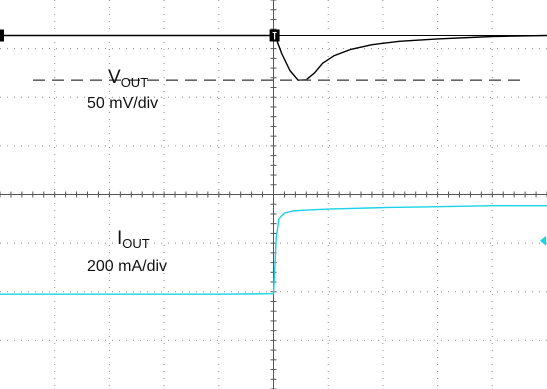 The width and height of the screenshot is (547, 389). Describe the element at coordinates (114, 77) in the screenshot. I see `vout-label-main: V` at that location.